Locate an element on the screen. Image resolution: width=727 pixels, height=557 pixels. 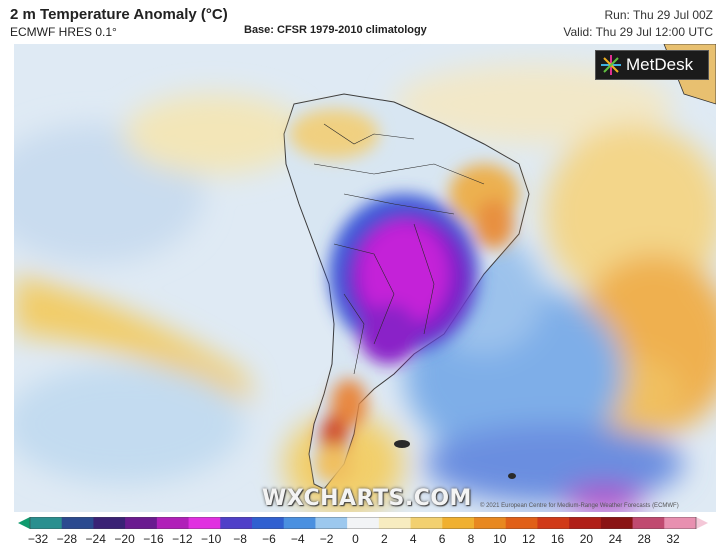
colorbar-min-arrow is located at coordinates (24, 523).